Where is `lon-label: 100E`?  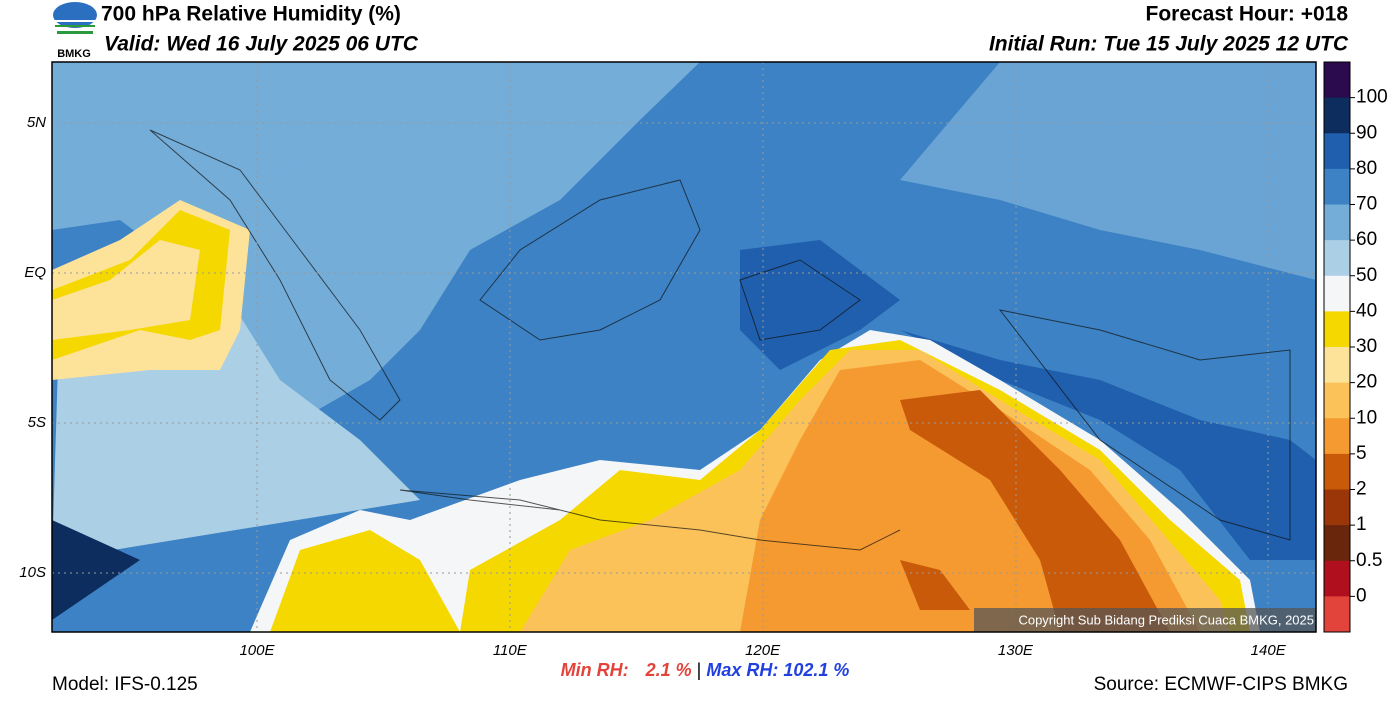
lon-label: 100E is located at coordinates (257, 650).